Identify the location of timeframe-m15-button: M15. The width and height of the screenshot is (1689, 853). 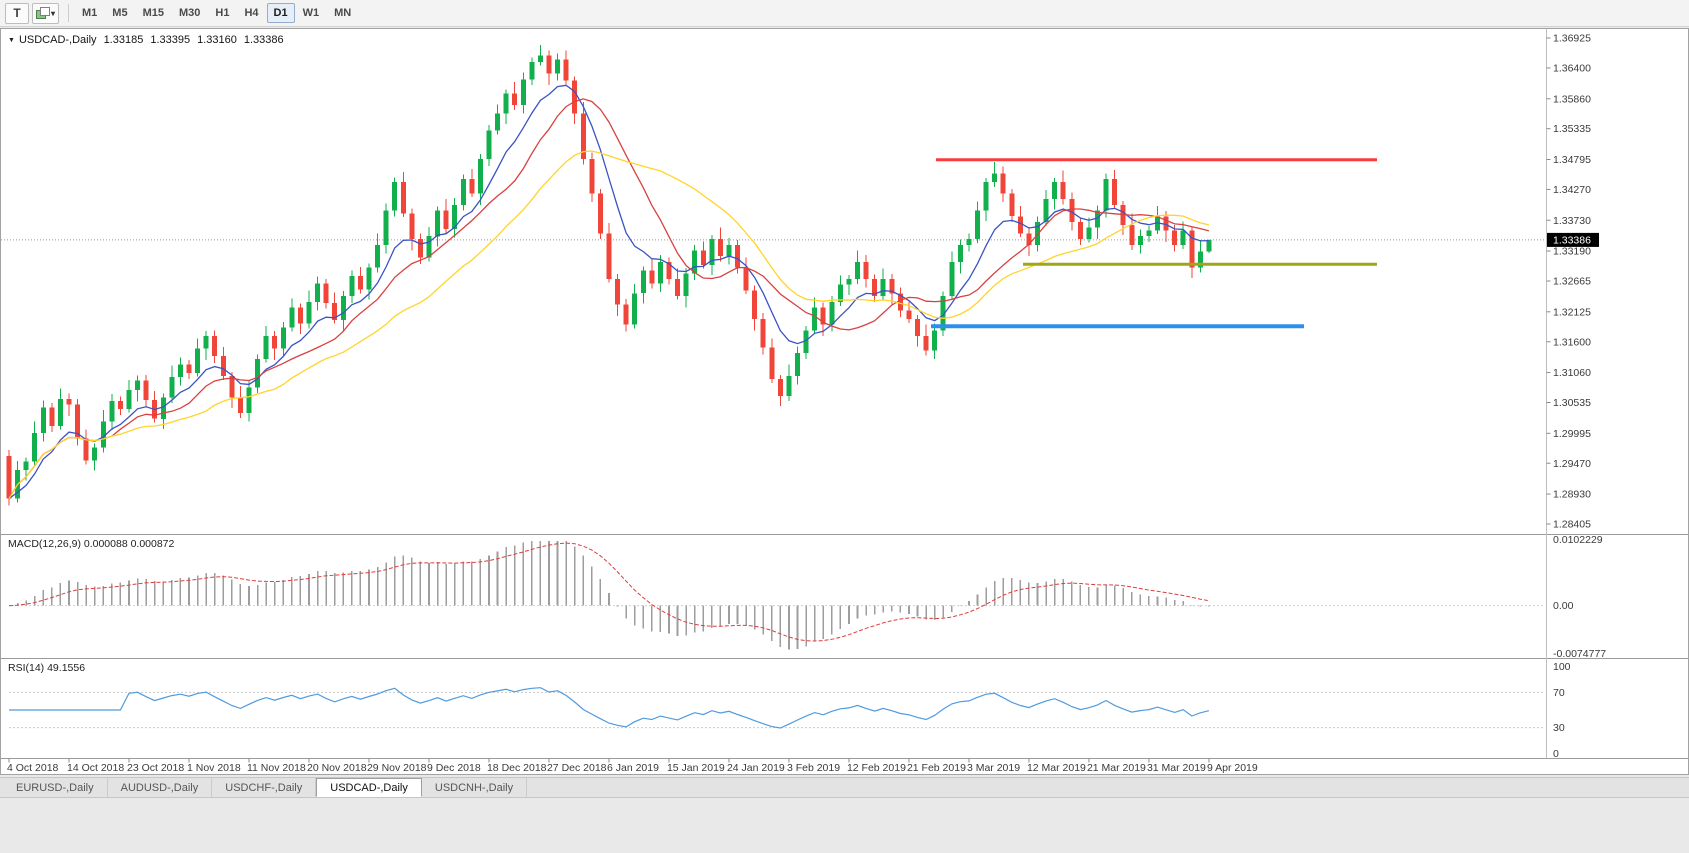
(153, 13).